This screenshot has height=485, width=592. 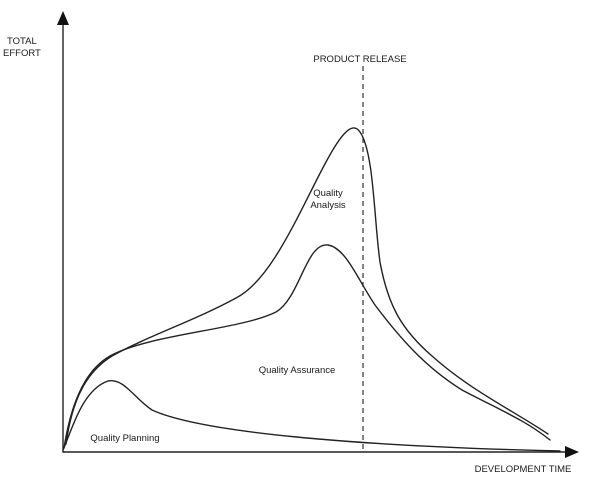 I want to click on y-axis-label-line2: EFFORT, so click(x=22, y=53).